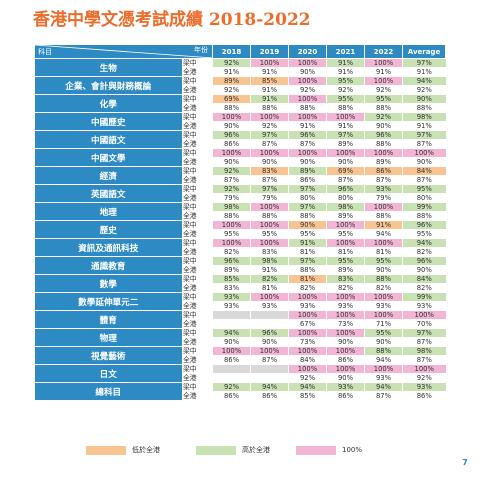  I want to click on territory-cell: 70%, so click(424, 324).